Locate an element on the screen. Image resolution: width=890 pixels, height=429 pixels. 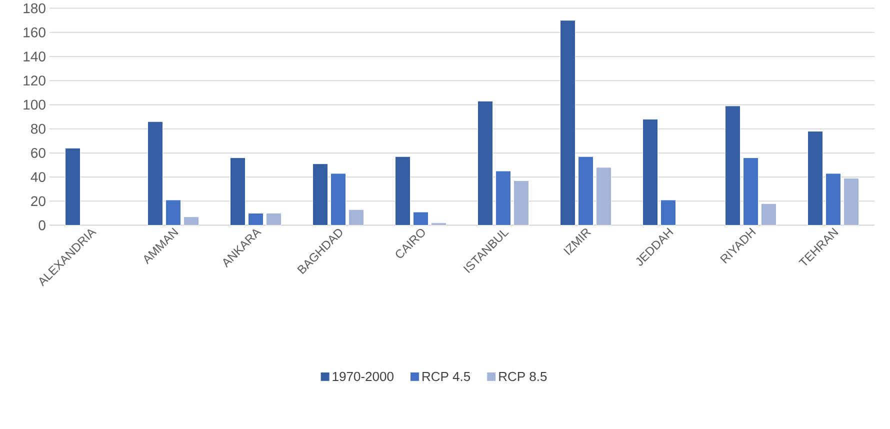
y-tick-label: 100 is located at coordinates (35, 105).